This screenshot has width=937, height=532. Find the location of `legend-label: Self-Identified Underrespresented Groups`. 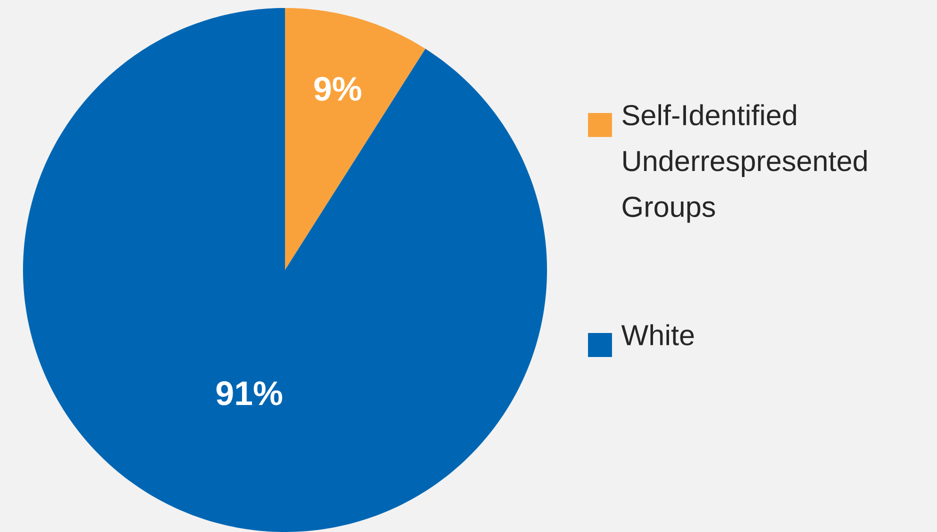

legend-label: Self-Identified Underrespresented Groups is located at coordinates (744, 163).